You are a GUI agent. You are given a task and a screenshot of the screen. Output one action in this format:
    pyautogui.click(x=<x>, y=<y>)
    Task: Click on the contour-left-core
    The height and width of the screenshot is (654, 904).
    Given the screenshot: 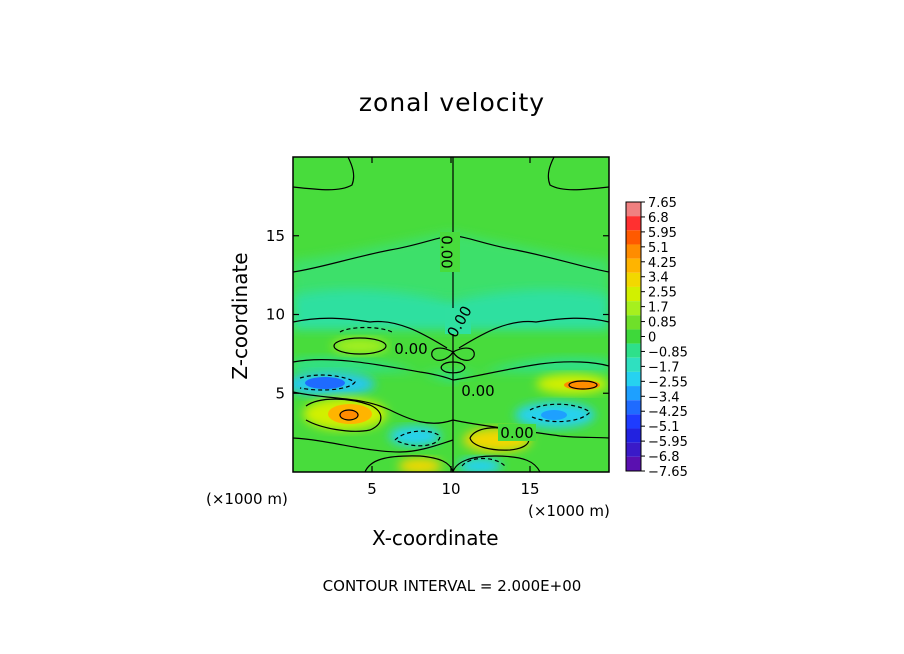 What is the action you would take?
    pyautogui.click(x=349, y=415)
    